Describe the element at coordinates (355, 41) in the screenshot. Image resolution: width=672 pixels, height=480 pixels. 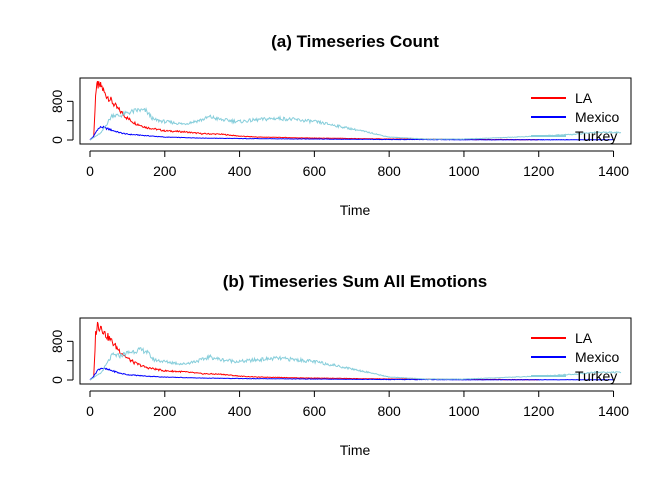
I see `chart-title: (a) Timeseries Count` at that location.